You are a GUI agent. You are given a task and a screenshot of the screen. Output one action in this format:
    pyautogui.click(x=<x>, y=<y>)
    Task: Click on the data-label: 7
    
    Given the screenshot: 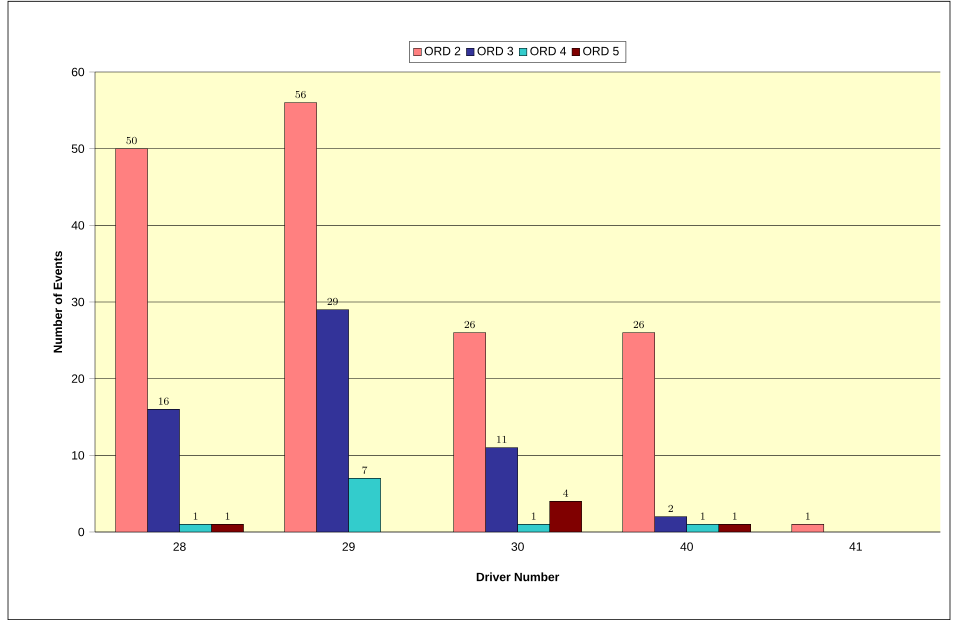 What is the action you would take?
    pyautogui.click(x=365, y=470)
    